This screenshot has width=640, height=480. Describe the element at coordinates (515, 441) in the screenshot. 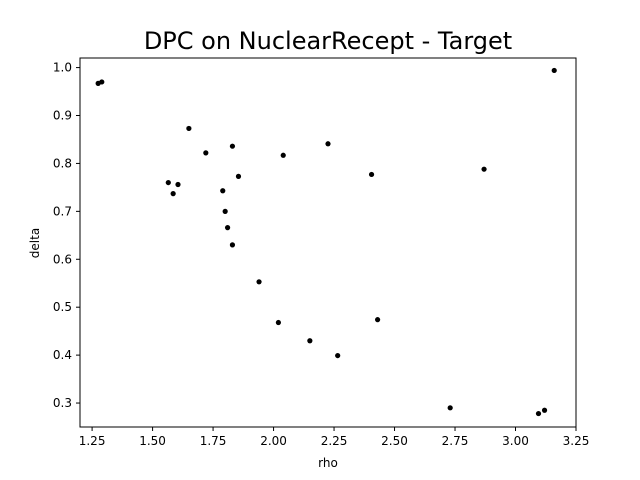

I see `x-tick-label: 3.00` at that location.